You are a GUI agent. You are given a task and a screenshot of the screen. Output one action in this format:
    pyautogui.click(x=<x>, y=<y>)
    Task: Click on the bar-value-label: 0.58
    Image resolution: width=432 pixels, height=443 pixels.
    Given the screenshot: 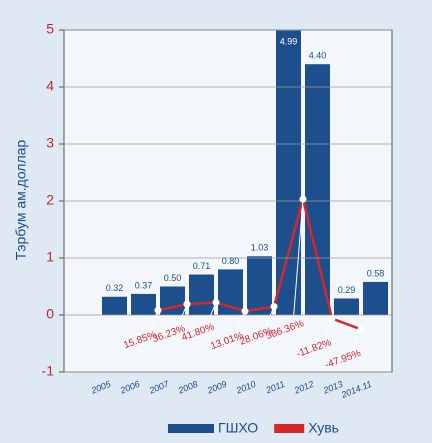 What is the action you would take?
    pyautogui.click(x=376, y=273)
    